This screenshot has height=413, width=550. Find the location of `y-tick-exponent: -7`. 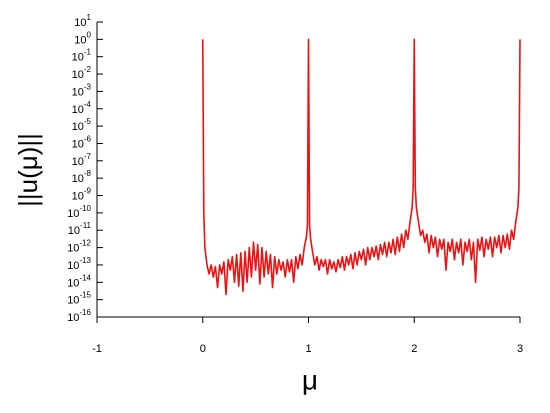

y-tick-exponent: -7 is located at coordinates (88, 156).